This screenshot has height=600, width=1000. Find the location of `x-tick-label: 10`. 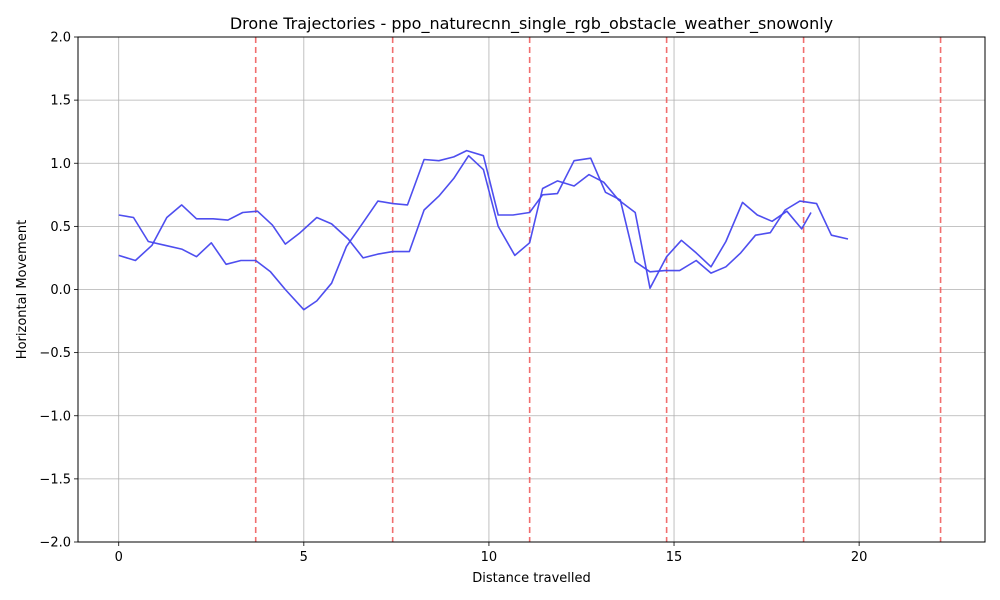

x-tick-label: 10 is located at coordinates (489, 557).